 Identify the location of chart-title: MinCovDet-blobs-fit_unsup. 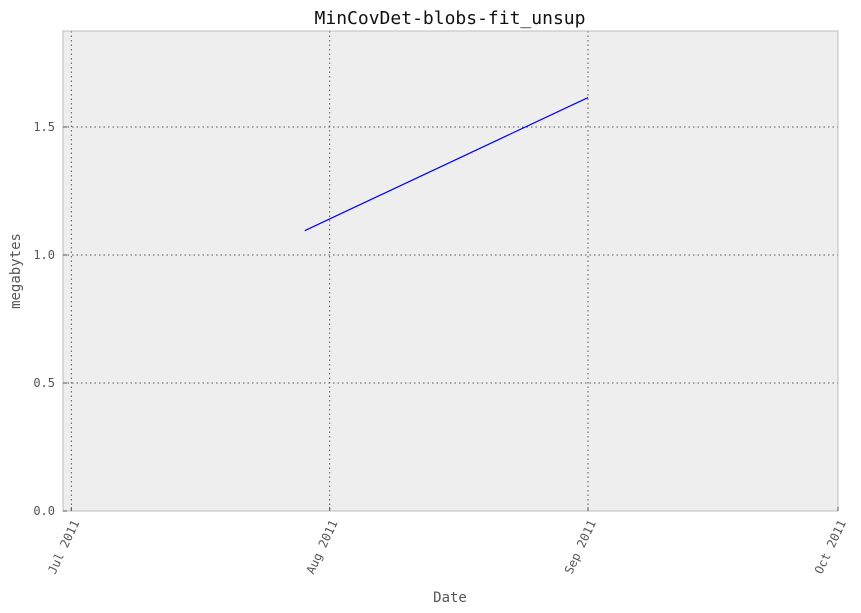
(450, 18).